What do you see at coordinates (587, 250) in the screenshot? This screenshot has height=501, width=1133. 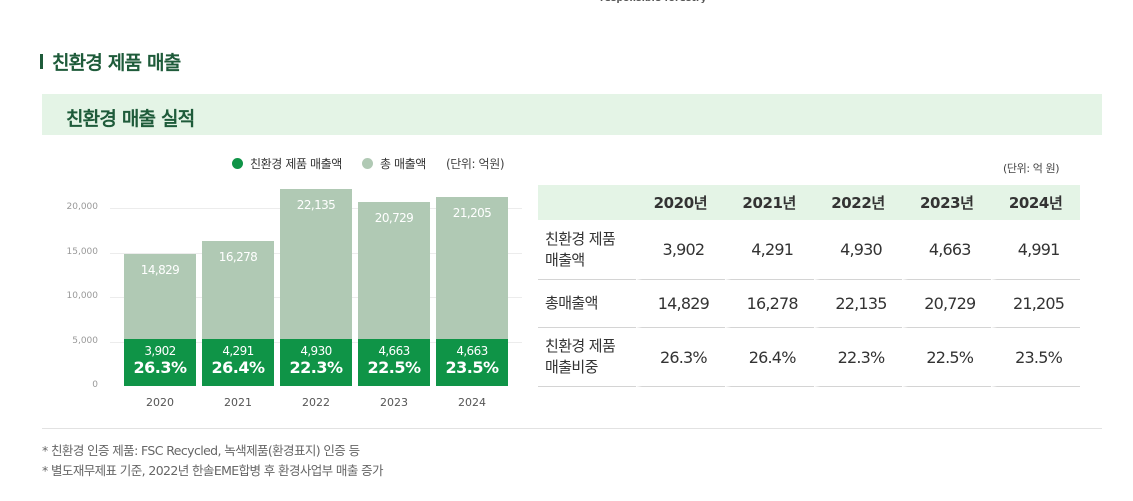 I see `row-label: 친환경 제품 매출액` at bounding box center [587, 250].